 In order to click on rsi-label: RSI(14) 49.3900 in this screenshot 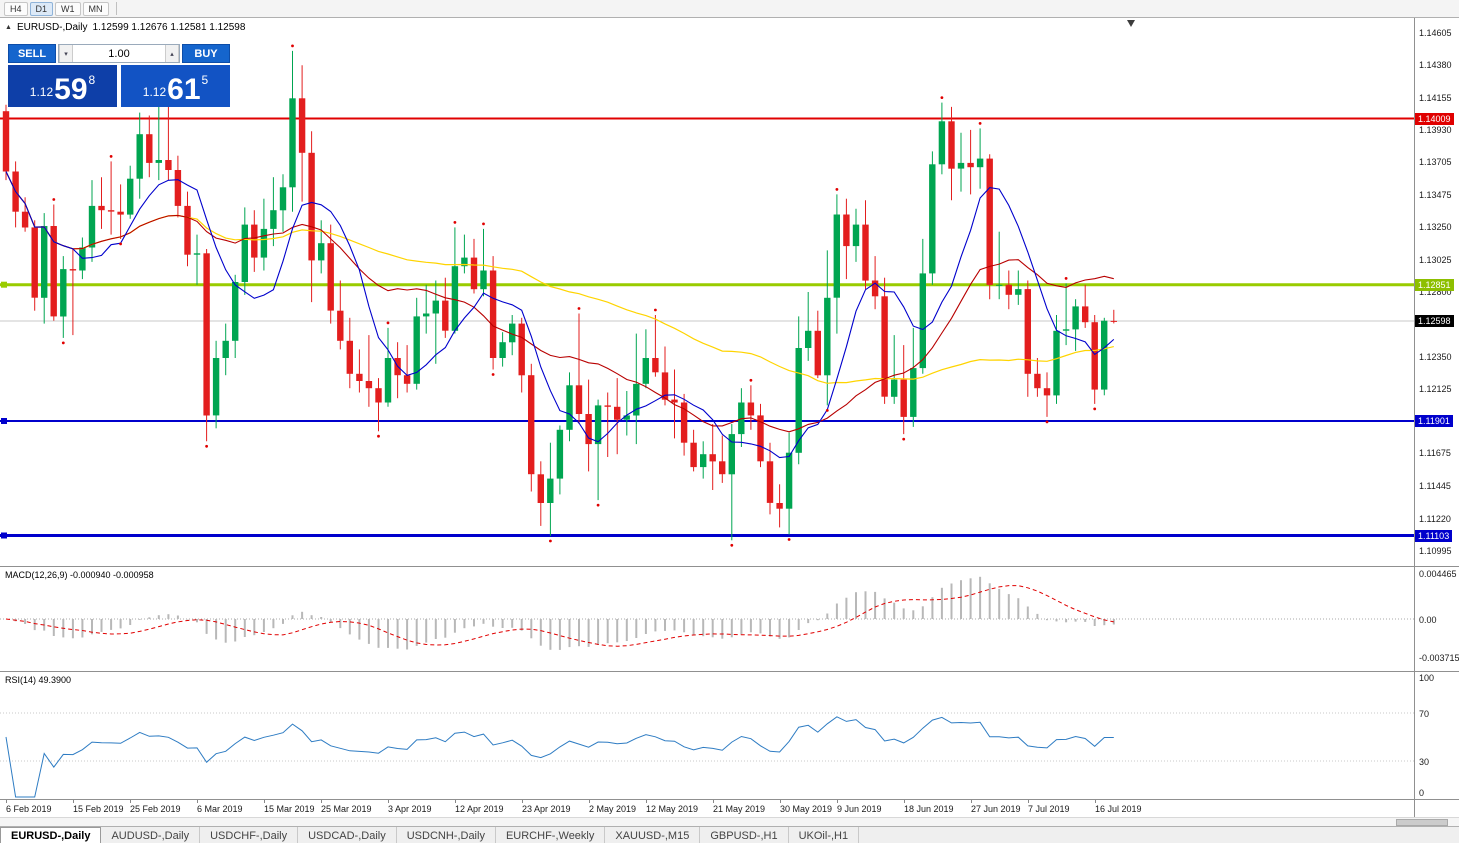, I will do `click(38, 680)`.